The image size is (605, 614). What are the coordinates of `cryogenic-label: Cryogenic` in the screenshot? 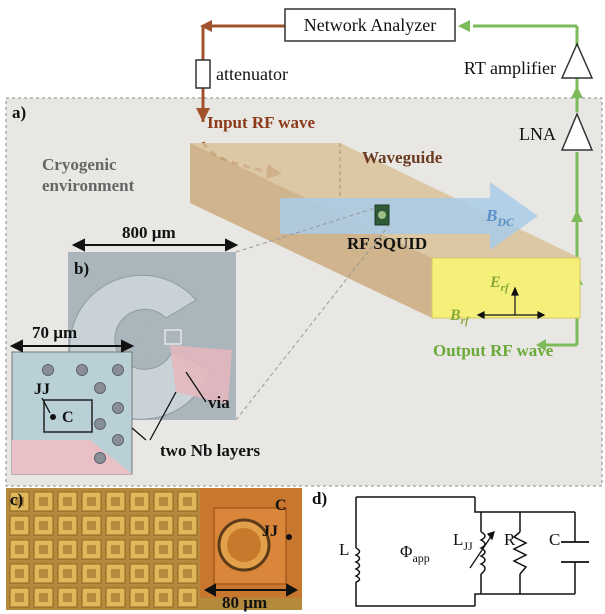 It's located at (79, 164).